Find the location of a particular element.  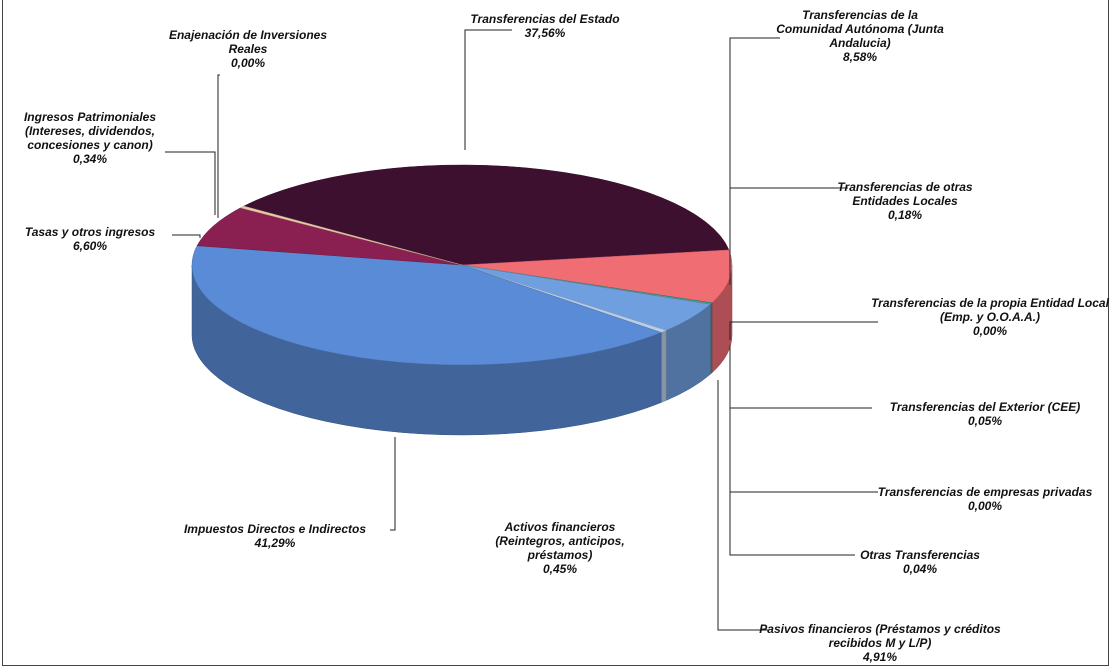

category-label: Enajenación de Inversiones Reales is located at coordinates (248, 42).